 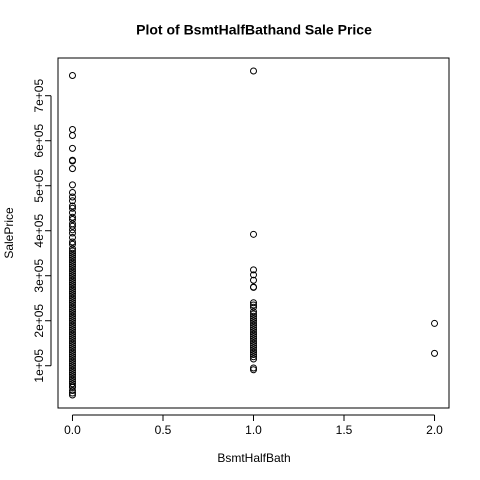 What do you see at coordinates (254, 30) in the screenshot?
I see `chart-title: Plot of BsmtHalfBathand Sale Price` at bounding box center [254, 30].